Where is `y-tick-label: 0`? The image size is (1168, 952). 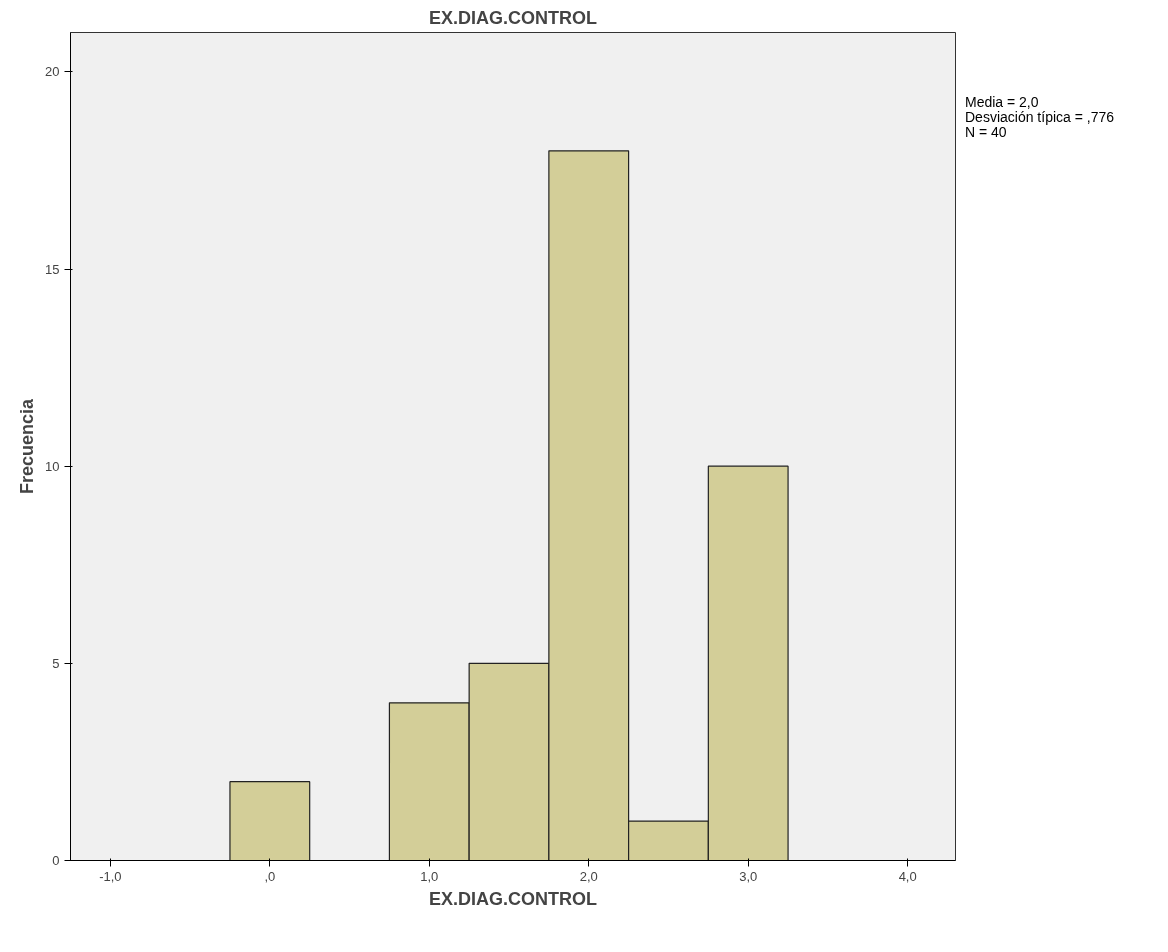
y-tick-label: 0 is located at coordinates (56, 860).